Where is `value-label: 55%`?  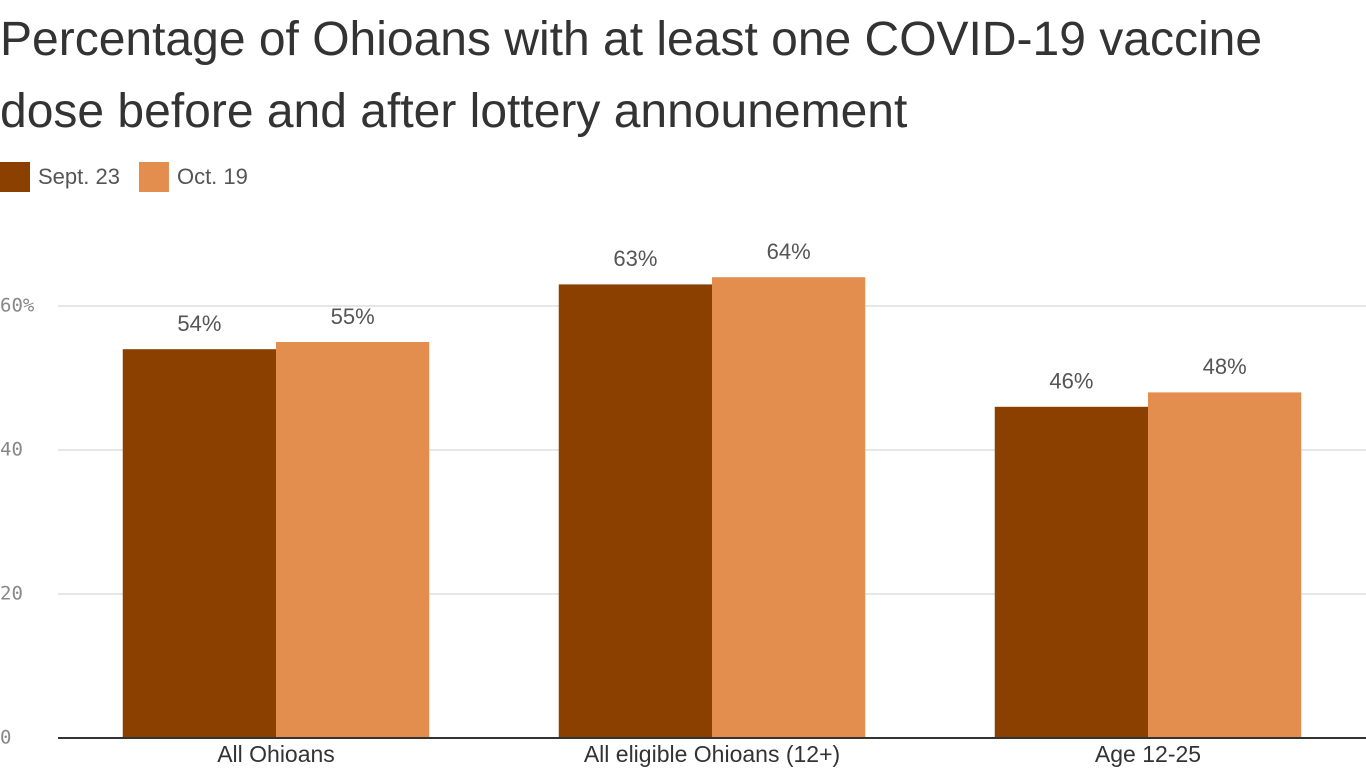
value-label: 55% is located at coordinates (353, 316).